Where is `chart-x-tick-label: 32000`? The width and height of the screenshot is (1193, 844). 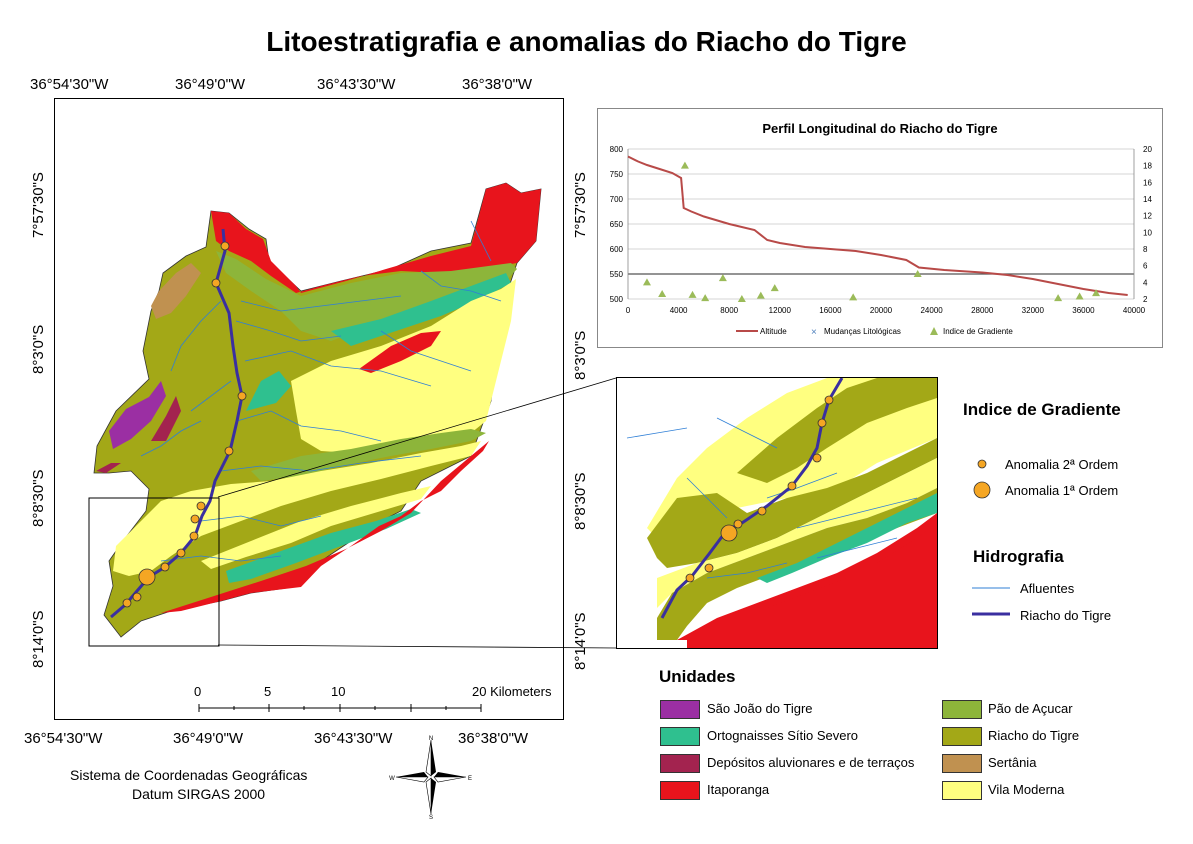 chart-x-tick-label: 32000 is located at coordinates (1033, 310).